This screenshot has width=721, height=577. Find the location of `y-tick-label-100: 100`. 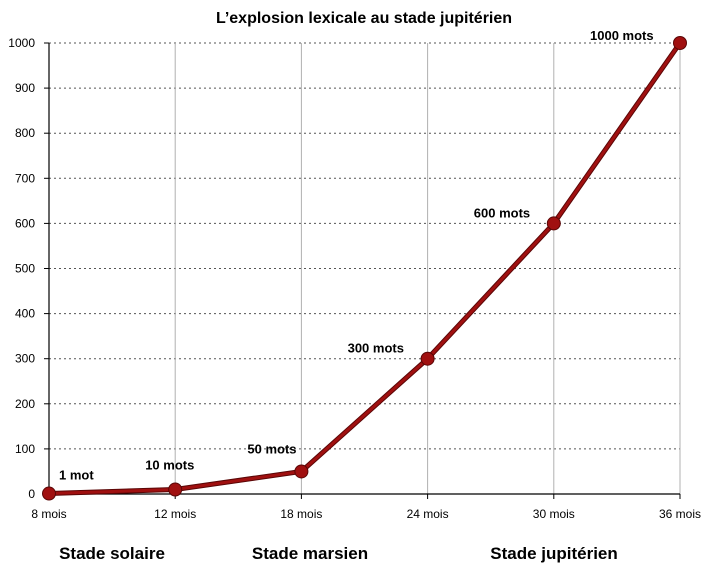

y-tick-label-100: 100 is located at coordinates (25, 449).